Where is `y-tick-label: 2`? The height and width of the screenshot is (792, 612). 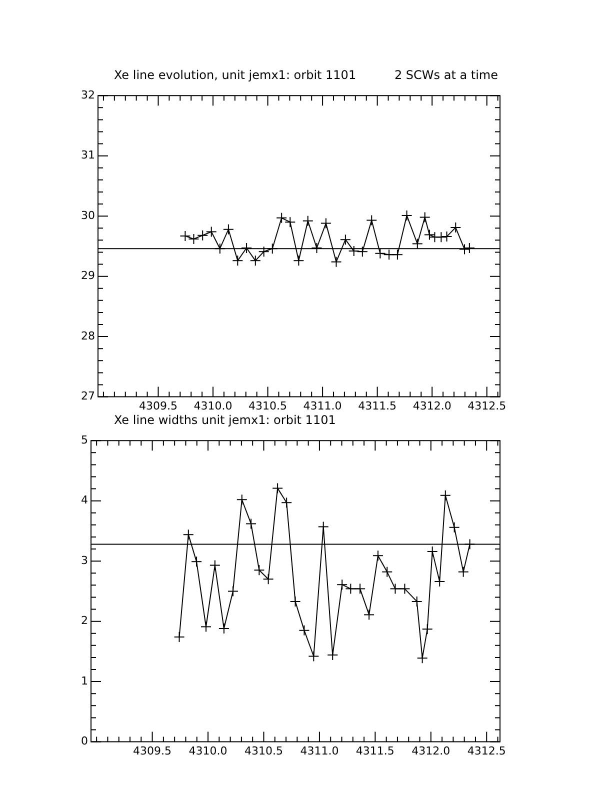 y-tick-label: 2 is located at coordinates (84, 621).